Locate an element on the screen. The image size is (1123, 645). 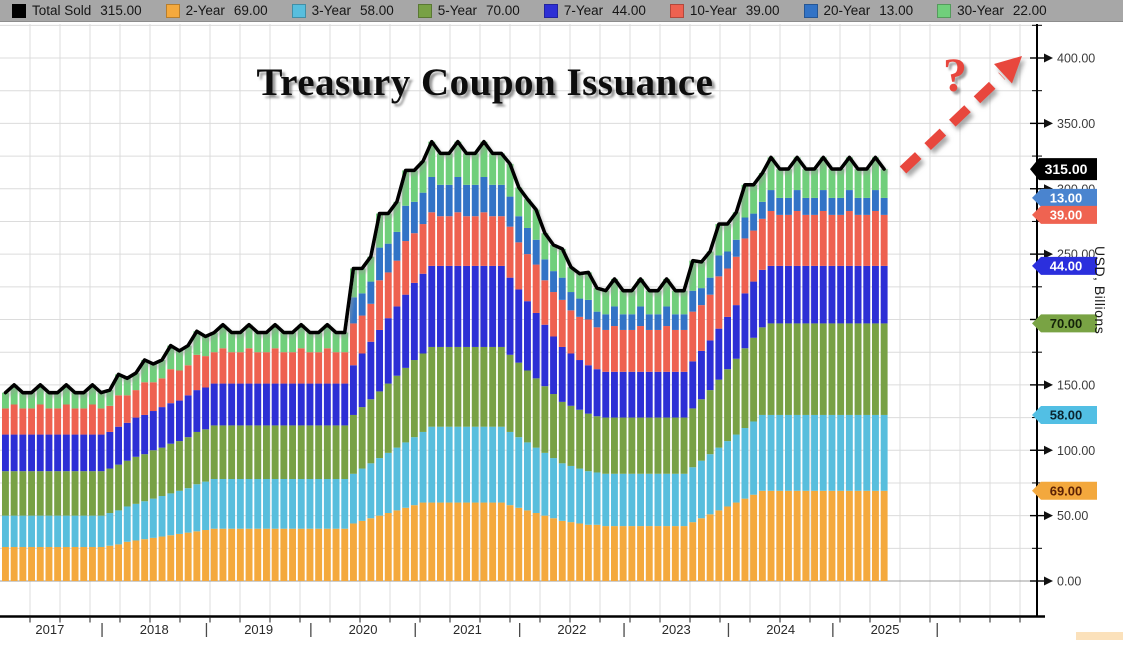
axis-tag-label: 315.00 is located at coordinates (1066, 169).